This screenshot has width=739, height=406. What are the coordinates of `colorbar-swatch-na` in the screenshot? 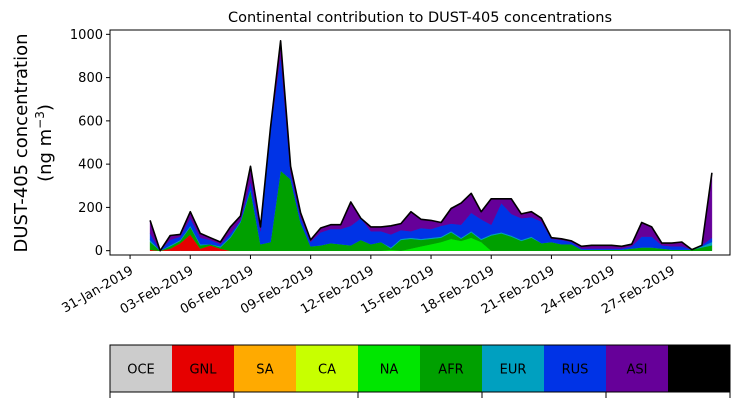 It's located at (389, 368).